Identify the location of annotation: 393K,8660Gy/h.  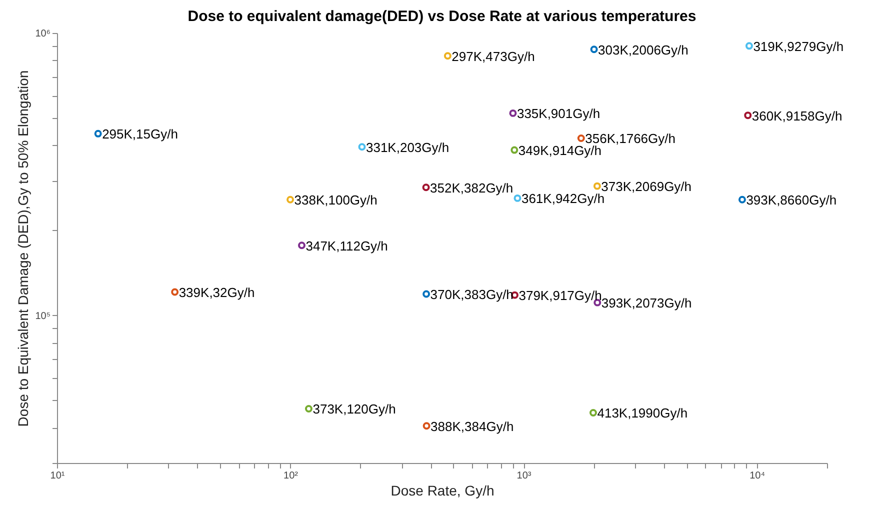
(791, 200).